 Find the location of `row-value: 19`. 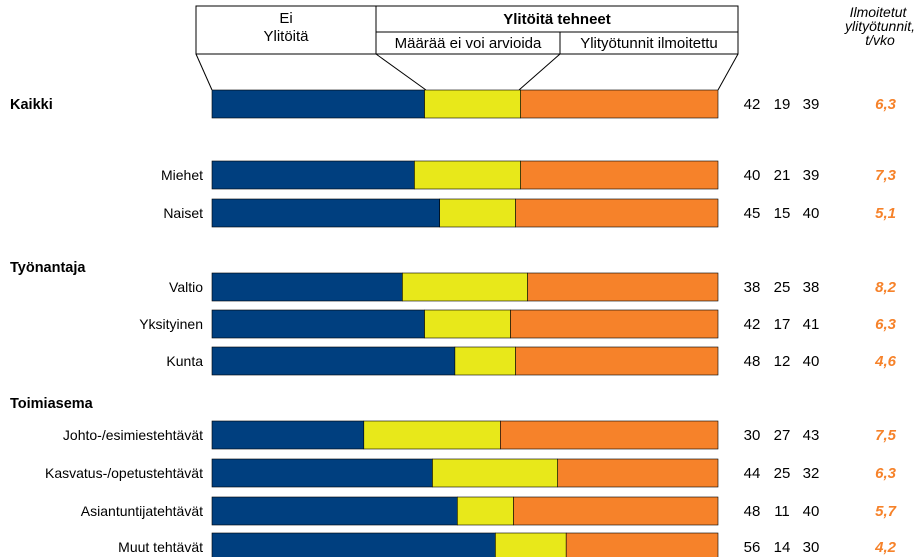

row-value: 19 is located at coordinates (782, 104).